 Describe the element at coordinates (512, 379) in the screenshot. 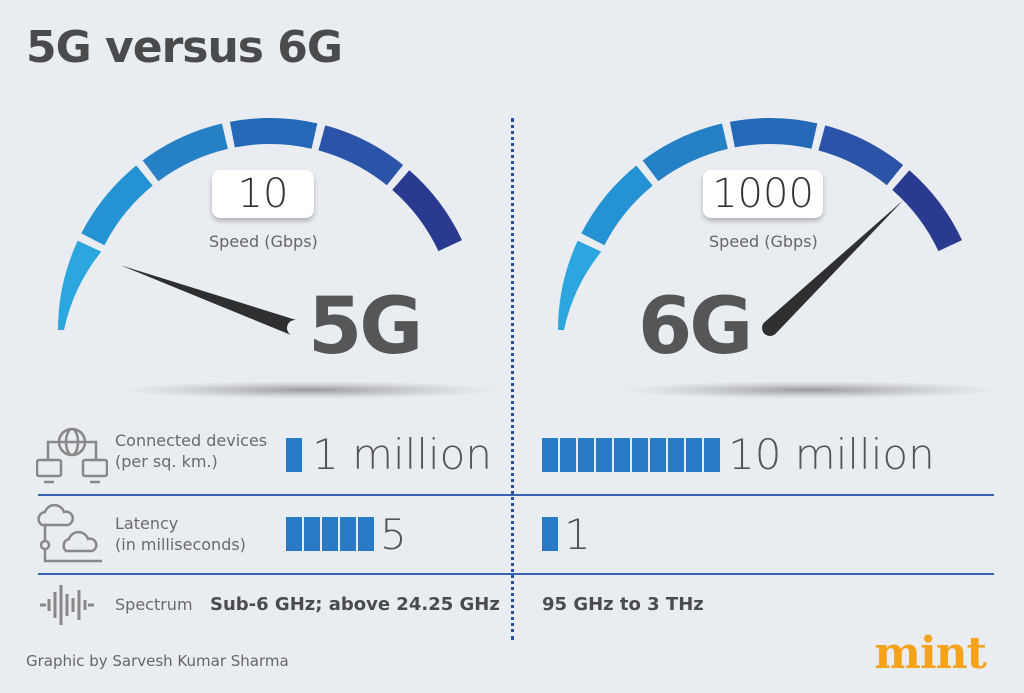

I see `divider-vertical` at that location.